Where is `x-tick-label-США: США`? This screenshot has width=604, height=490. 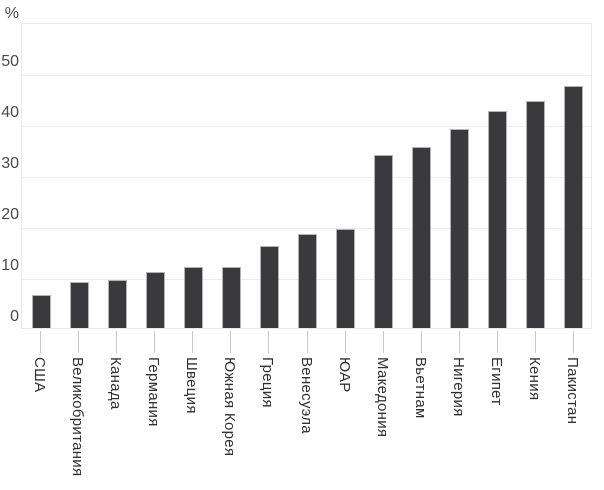
x-tick-label-США: США is located at coordinates (39, 375).